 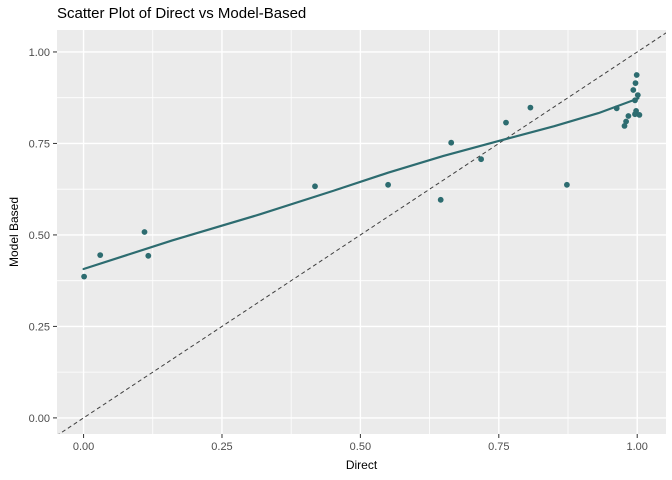 I want to click on x-tick-label: 0.75, so click(x=498, y=447).